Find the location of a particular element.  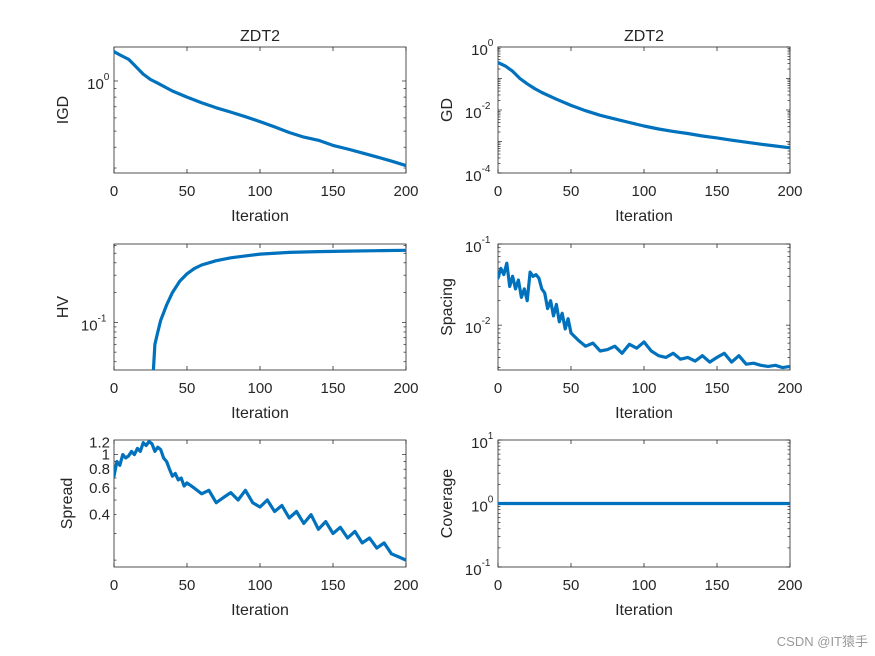

chart-panel-3: 0 50 100 150 200 -110 Iteration HV is located at coordinates (237, 332).